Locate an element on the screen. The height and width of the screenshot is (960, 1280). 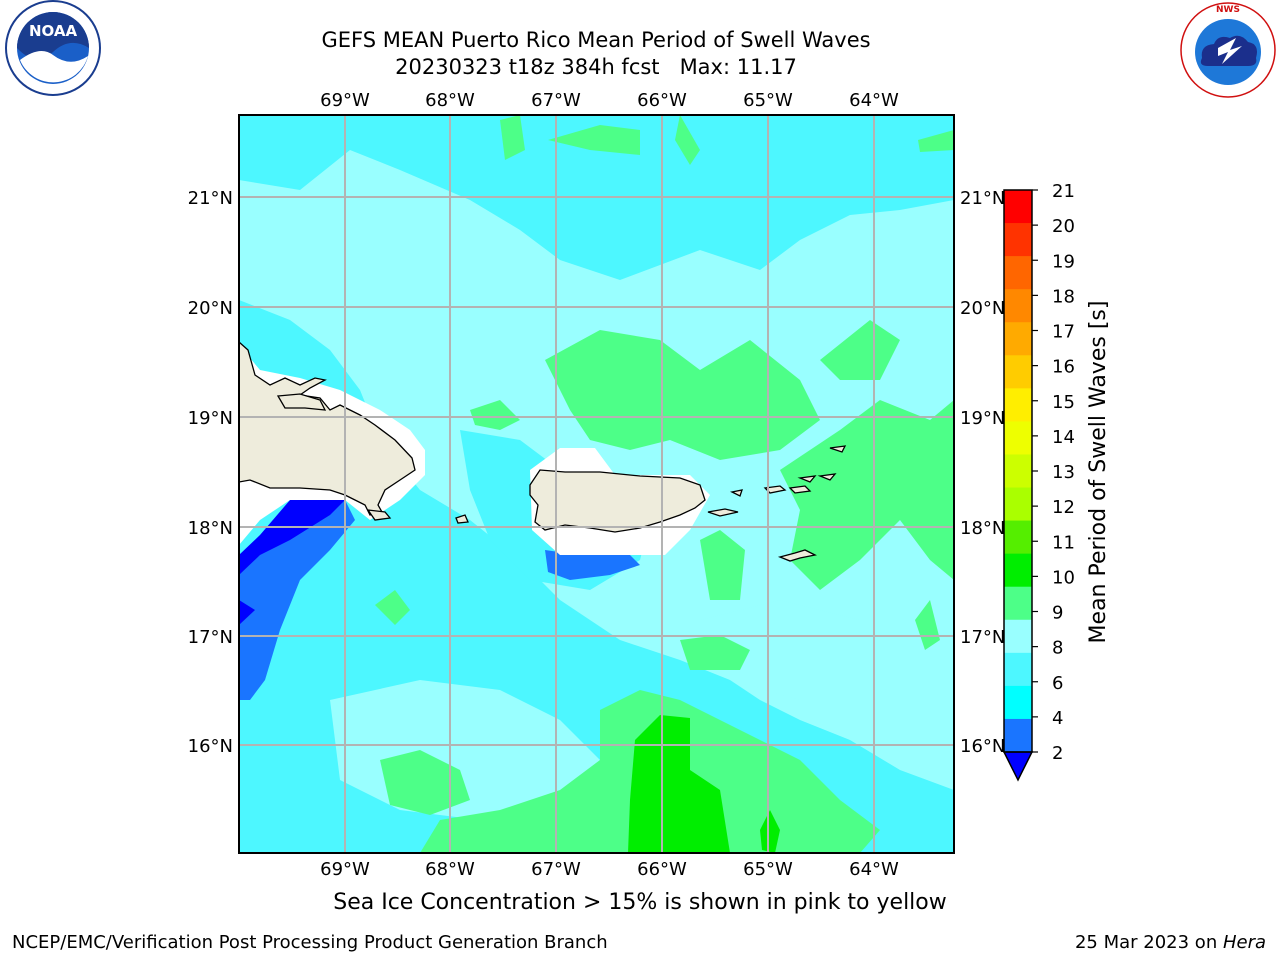
footer-date-text: 25 Mar 2023 on is located at coordinates (1148, 942).